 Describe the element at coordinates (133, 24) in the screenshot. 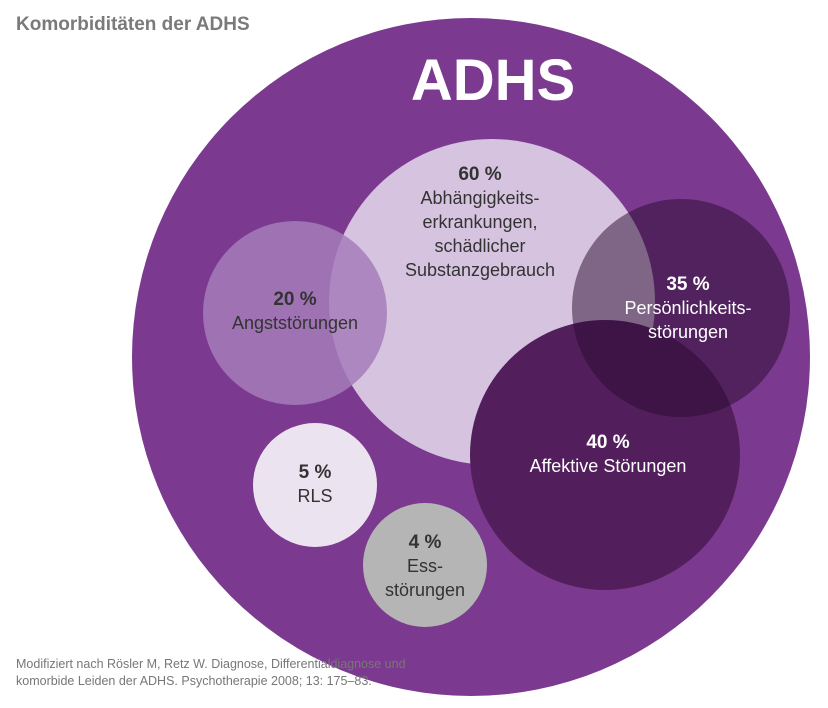

I see `diagram-title: Komorbiditäten der ADHS` at that location.